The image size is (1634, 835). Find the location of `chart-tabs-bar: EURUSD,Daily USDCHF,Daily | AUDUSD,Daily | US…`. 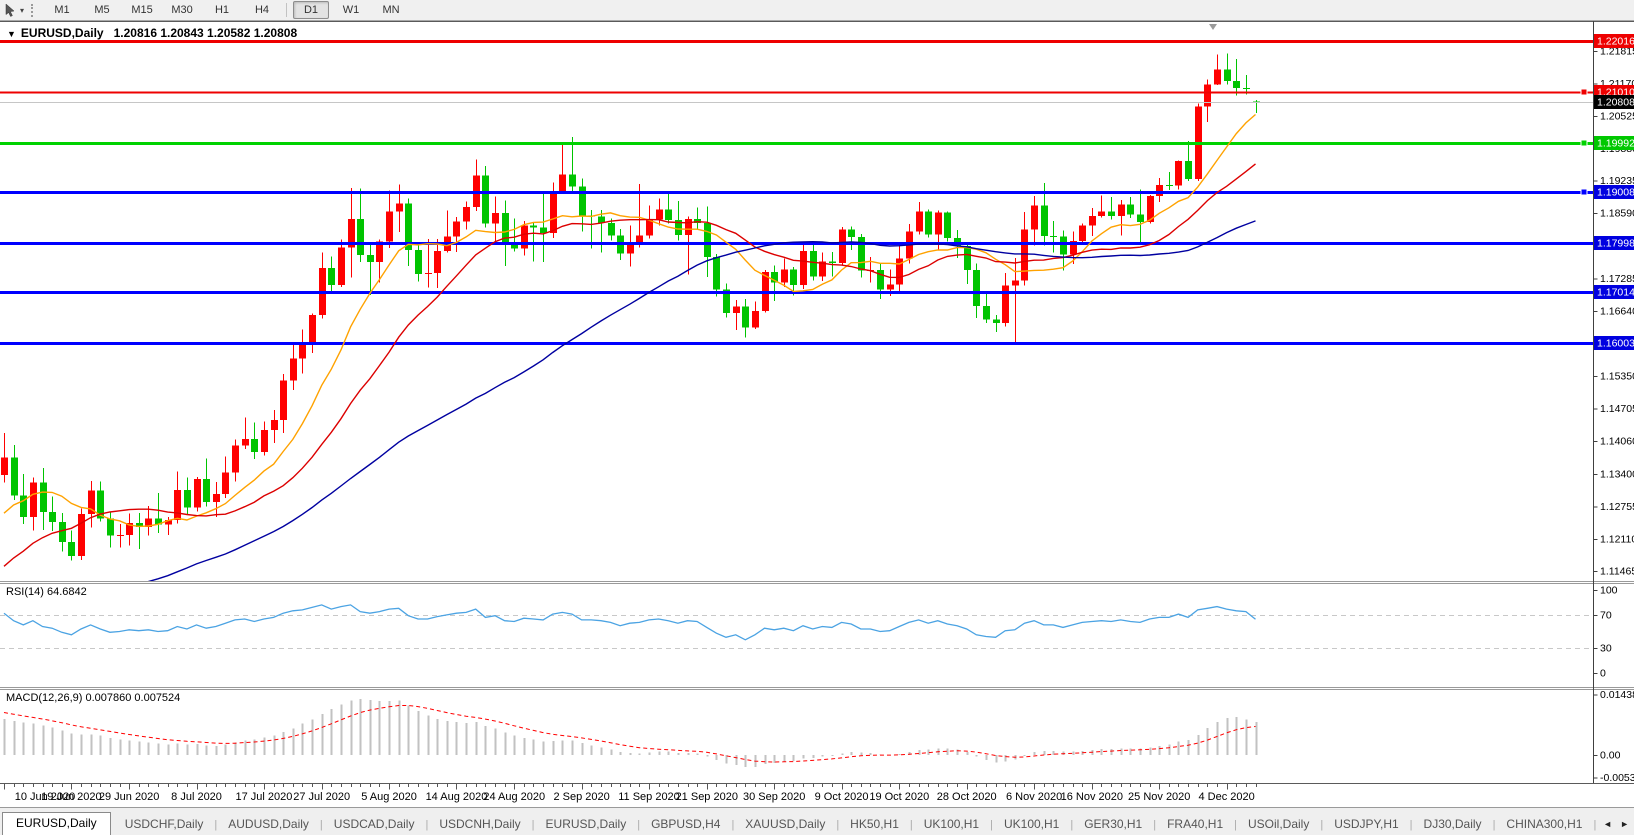

chart-tabs-bar: EURUSD,Daily USDCHF,Daily | AUDUSD,Daily | US… is located at coordinates (817, 821).